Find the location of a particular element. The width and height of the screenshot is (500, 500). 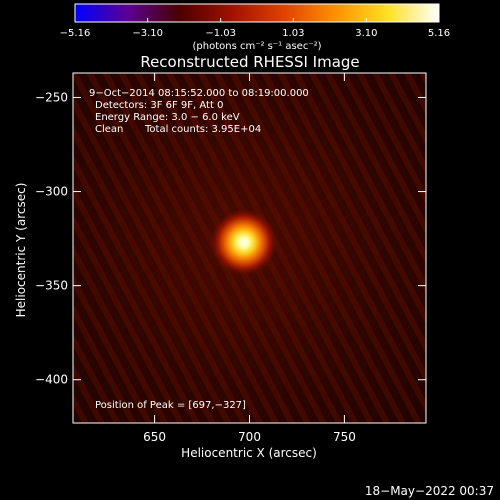

annotation-energy-range: Energy Range: 3.0 − 6.0 keV is located at coordinates (167, 117).